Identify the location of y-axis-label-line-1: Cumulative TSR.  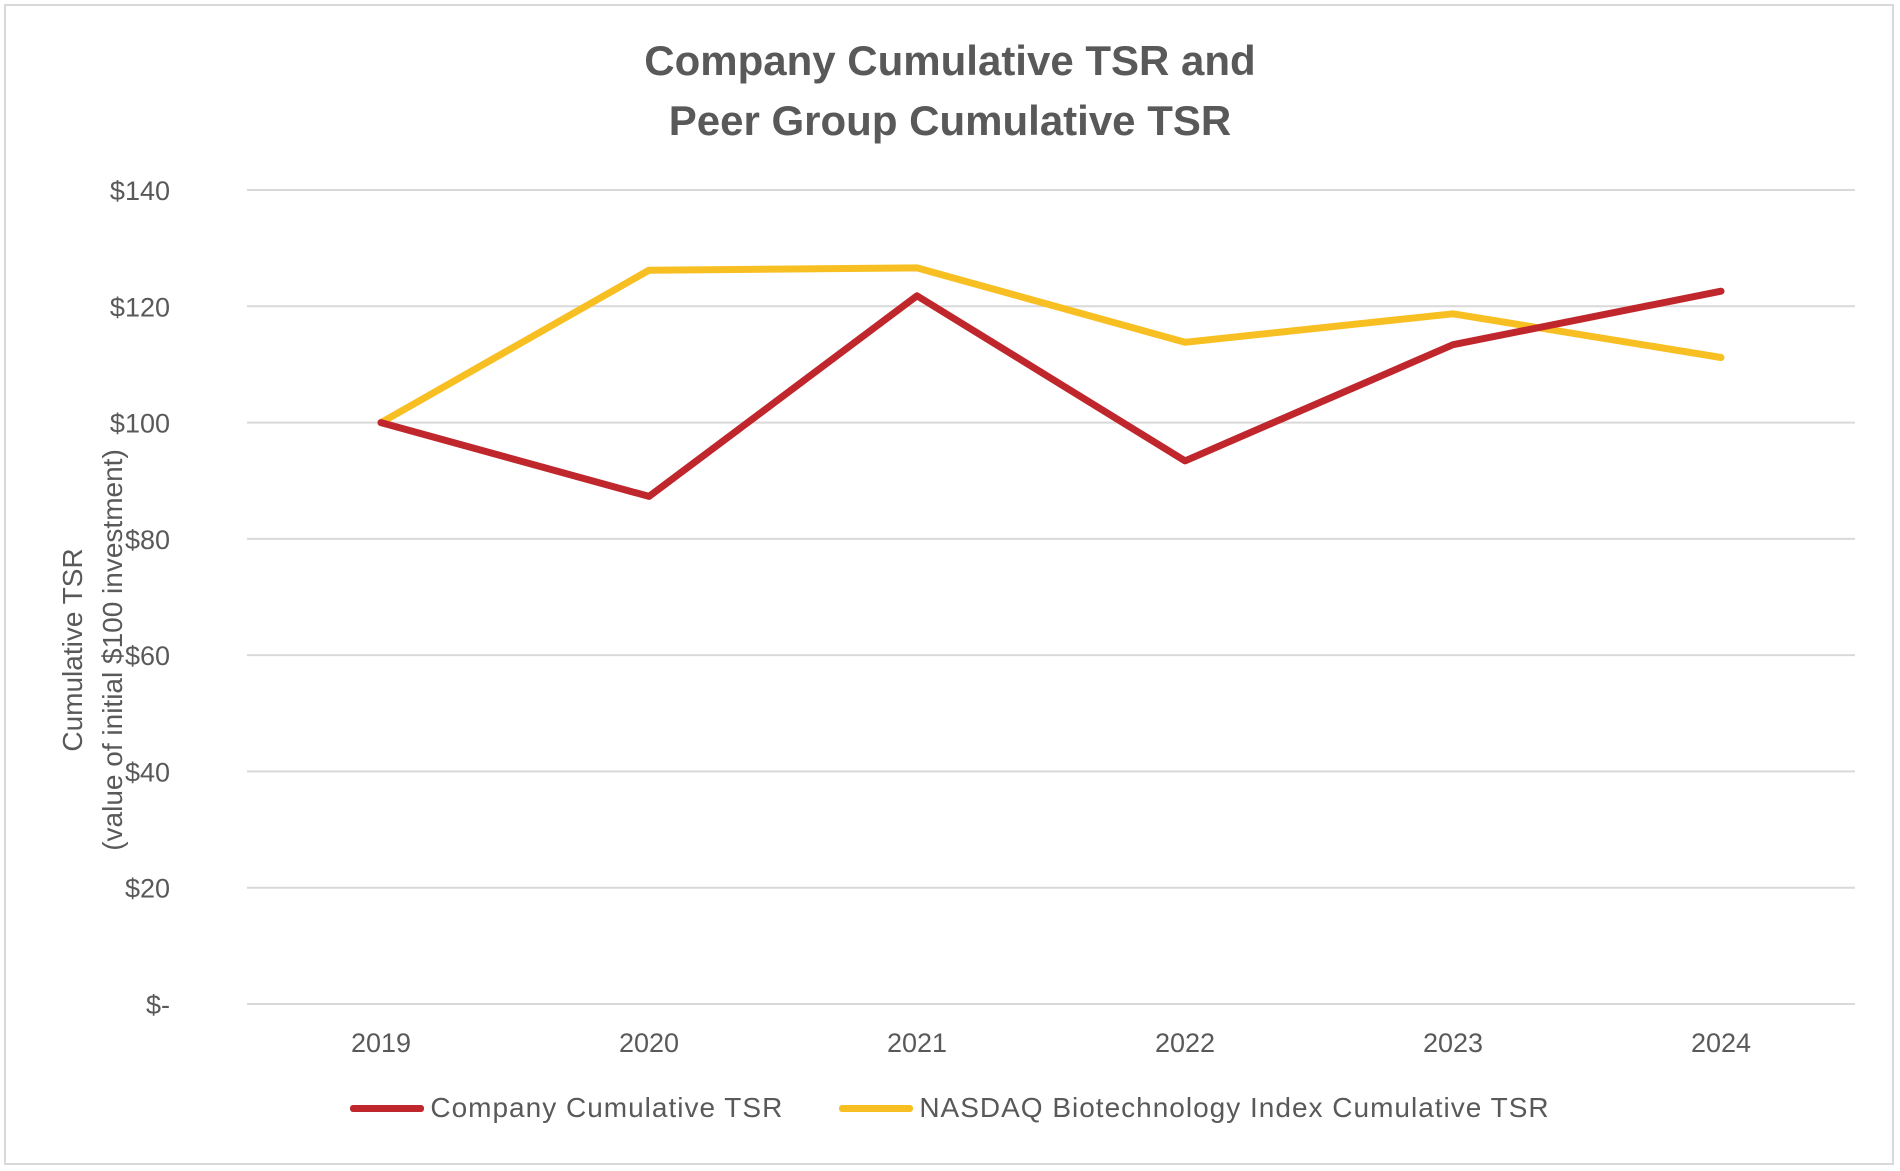
(72, 649).